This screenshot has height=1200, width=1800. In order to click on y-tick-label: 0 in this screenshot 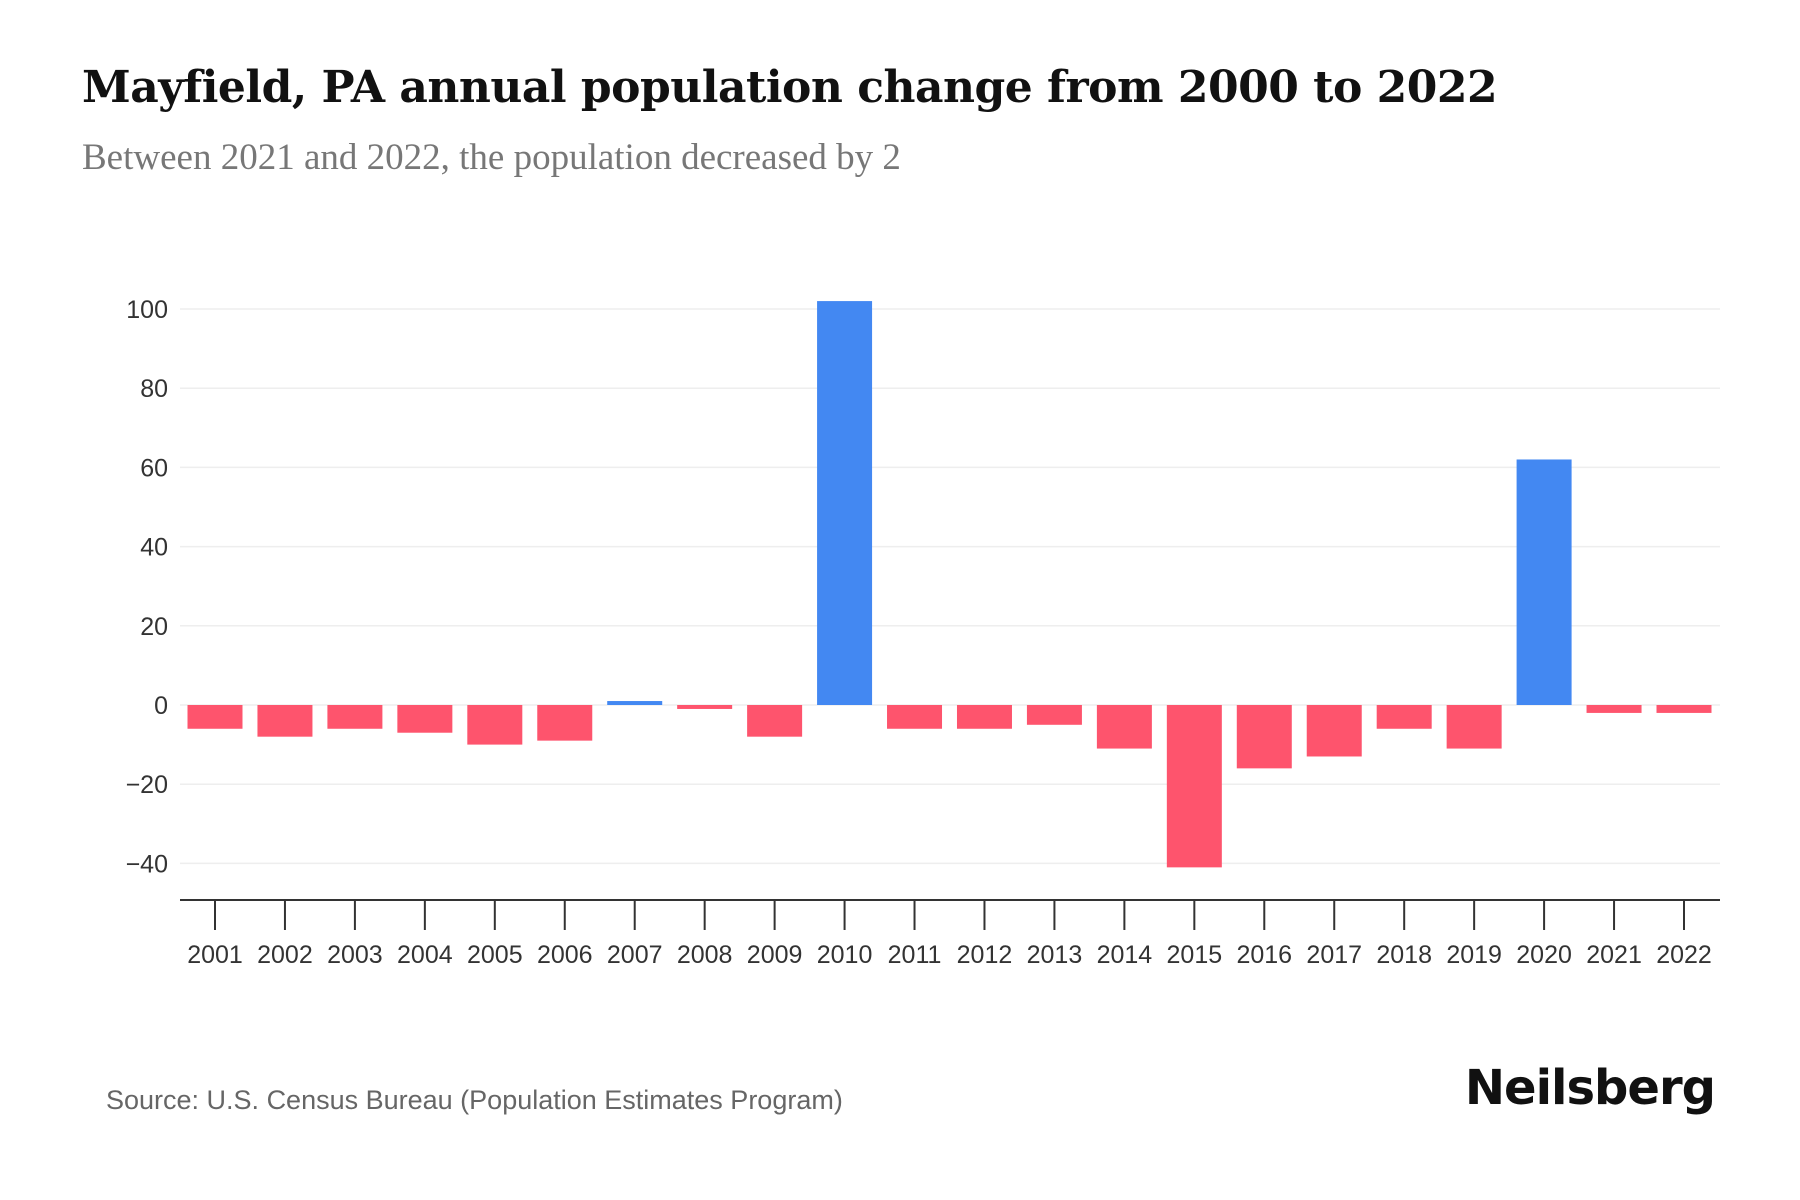, I will do `click(161, 706)`.